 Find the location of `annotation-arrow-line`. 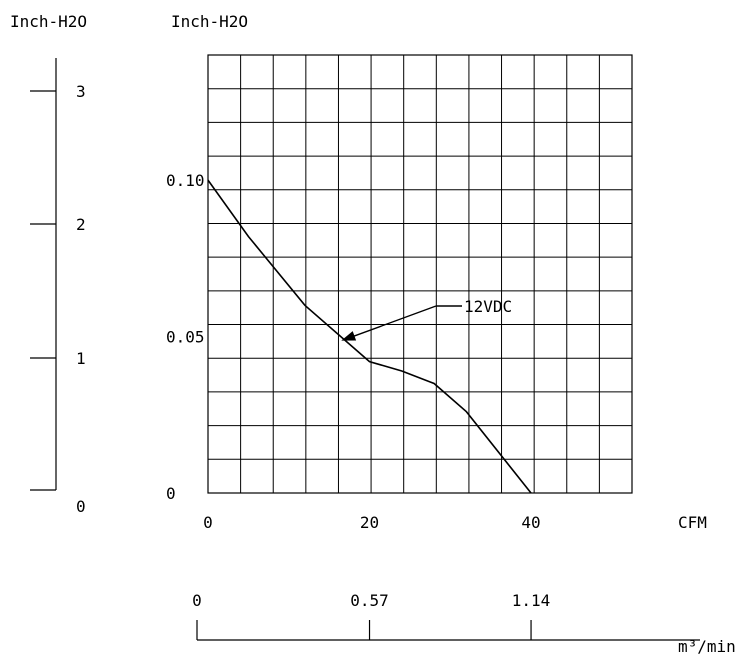

annotation-arrow-line is located at coordinates (392, 322).